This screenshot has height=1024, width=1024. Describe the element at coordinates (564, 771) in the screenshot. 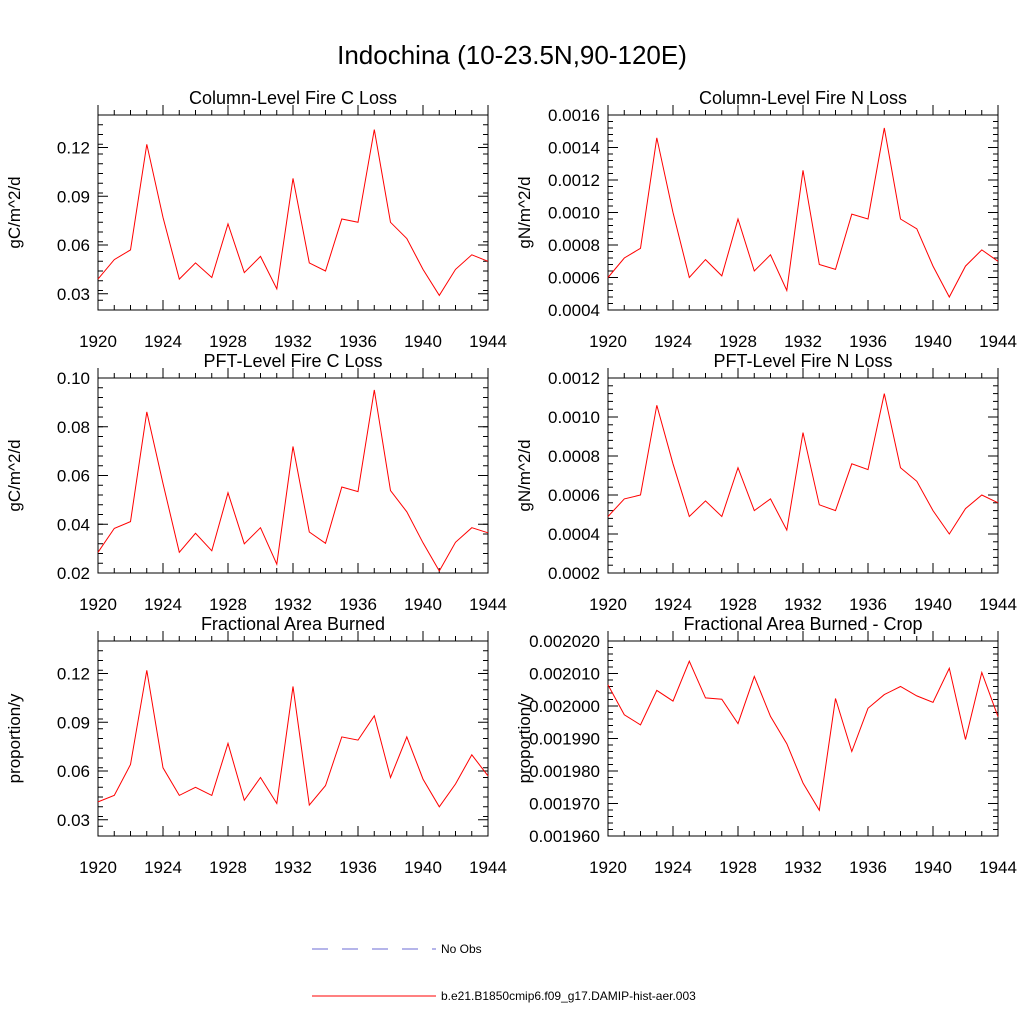

I see `y-tick-label: 0.001980` at that location.